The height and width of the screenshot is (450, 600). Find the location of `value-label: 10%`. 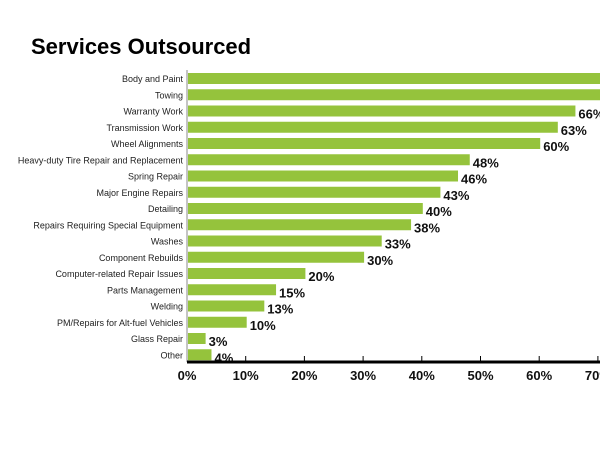

value-label: 10% is located at coordinates (263, 325).